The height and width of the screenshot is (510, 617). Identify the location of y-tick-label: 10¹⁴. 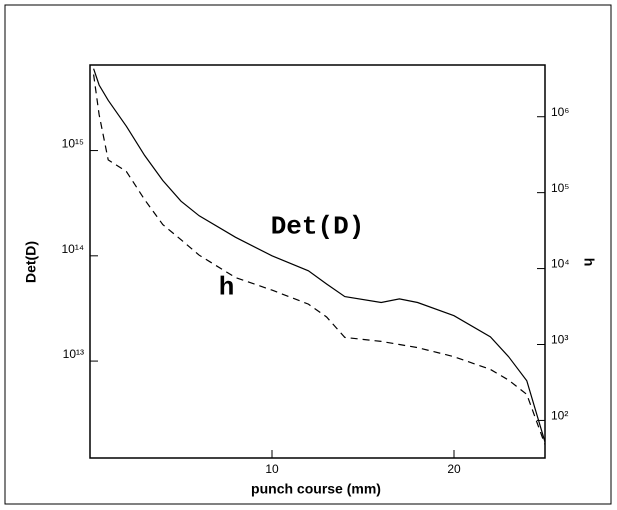
(73, 249).